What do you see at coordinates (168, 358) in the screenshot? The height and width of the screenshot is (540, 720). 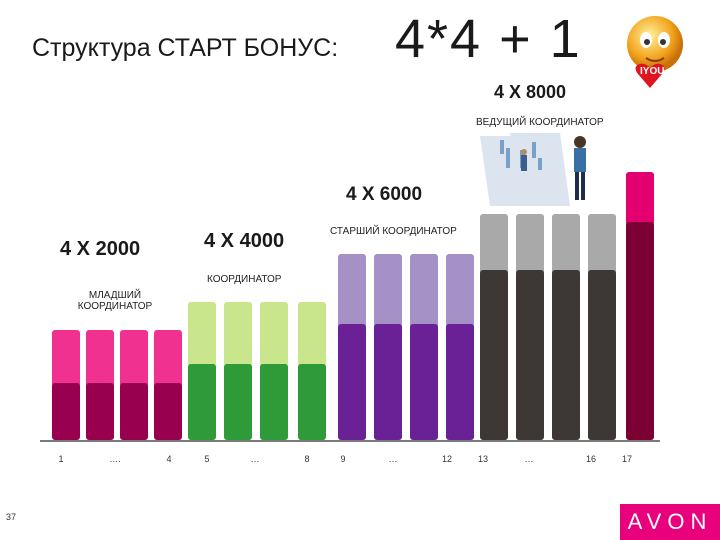 I see `bar-4-upper` at bounding box center [168, 358].